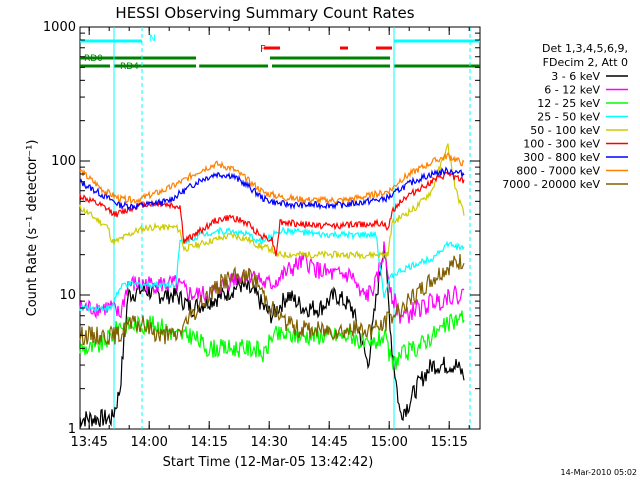 The width and height of the screenshot is (640, 480). What do you see at coordinates (388, 442) in the screenshot?
I see `x-tick-label-5: 15:00` at bounding box center [388, 442].